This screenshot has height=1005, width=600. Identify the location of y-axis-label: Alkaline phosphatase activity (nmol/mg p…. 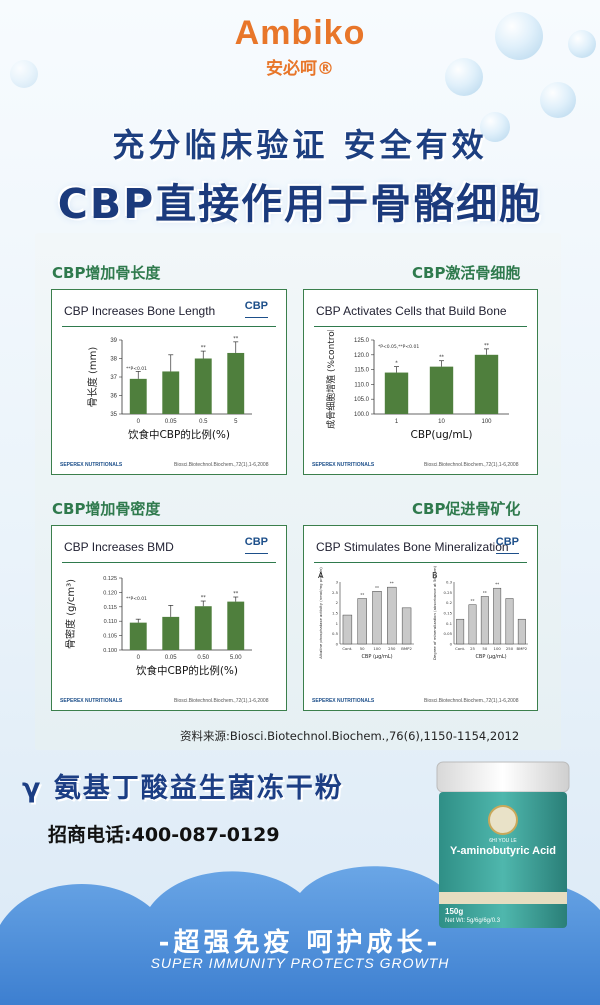
(320, 613).